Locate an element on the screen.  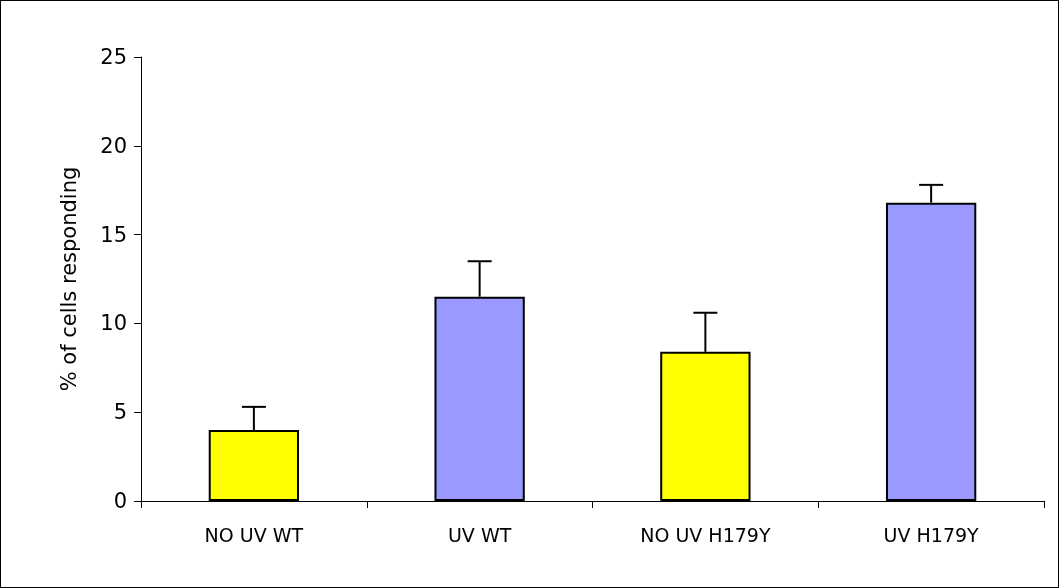
y-tick-label: 25 is located at coordinates (113, 57).